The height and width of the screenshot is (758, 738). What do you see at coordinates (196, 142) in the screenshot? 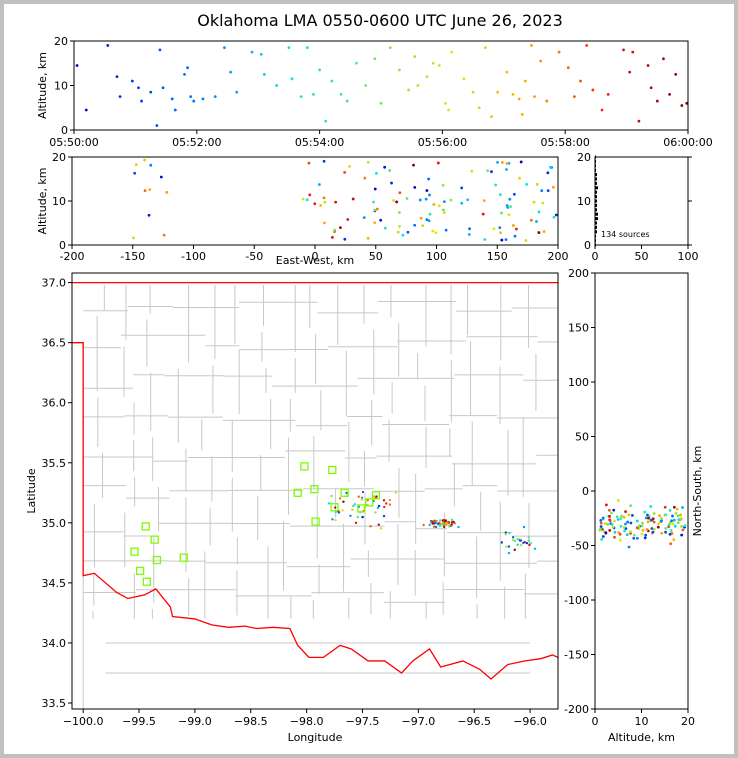
I see `time-altitude-xtick-label: 05:52:00` at bounding box center [196, 142].